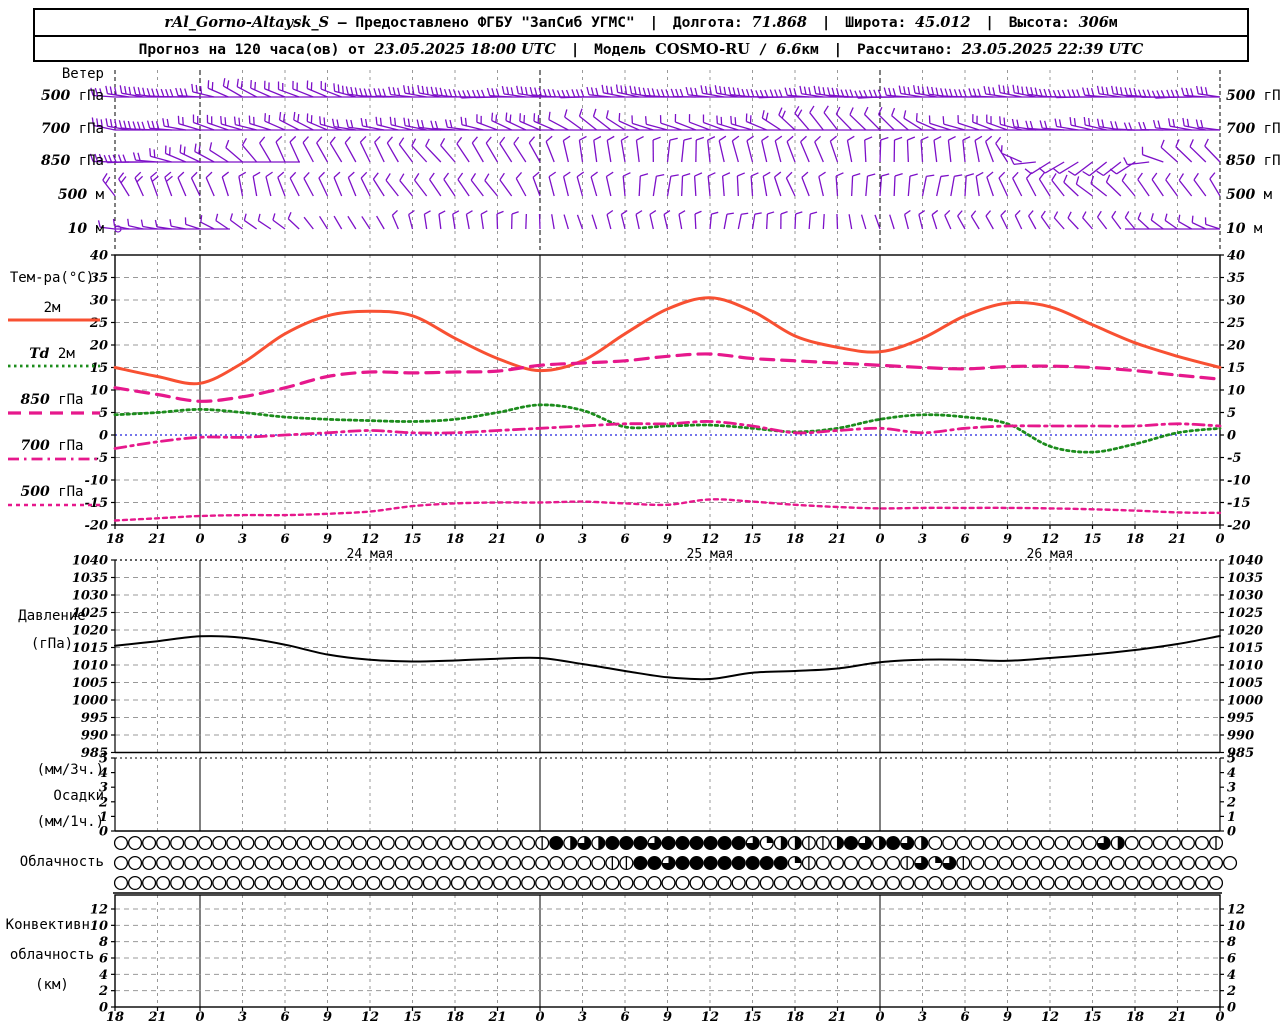  Describe the element at coordinates (90, 561) in the screenshot. I see `svg-text: 1040` at that location.